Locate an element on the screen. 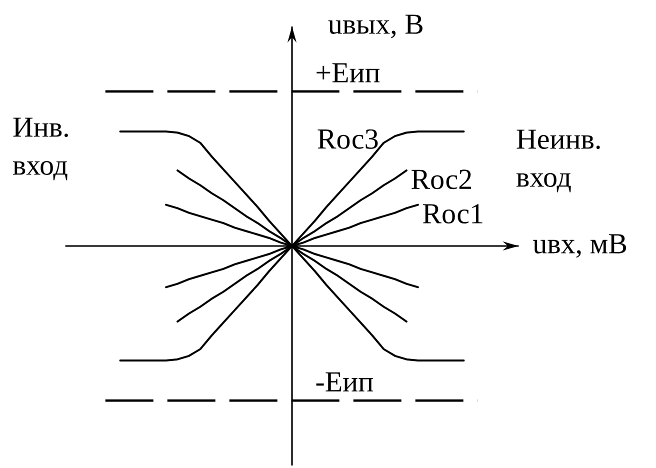 The image size is (656, 468). ref-line-label: -Eип is located at coordinates (344, 382).